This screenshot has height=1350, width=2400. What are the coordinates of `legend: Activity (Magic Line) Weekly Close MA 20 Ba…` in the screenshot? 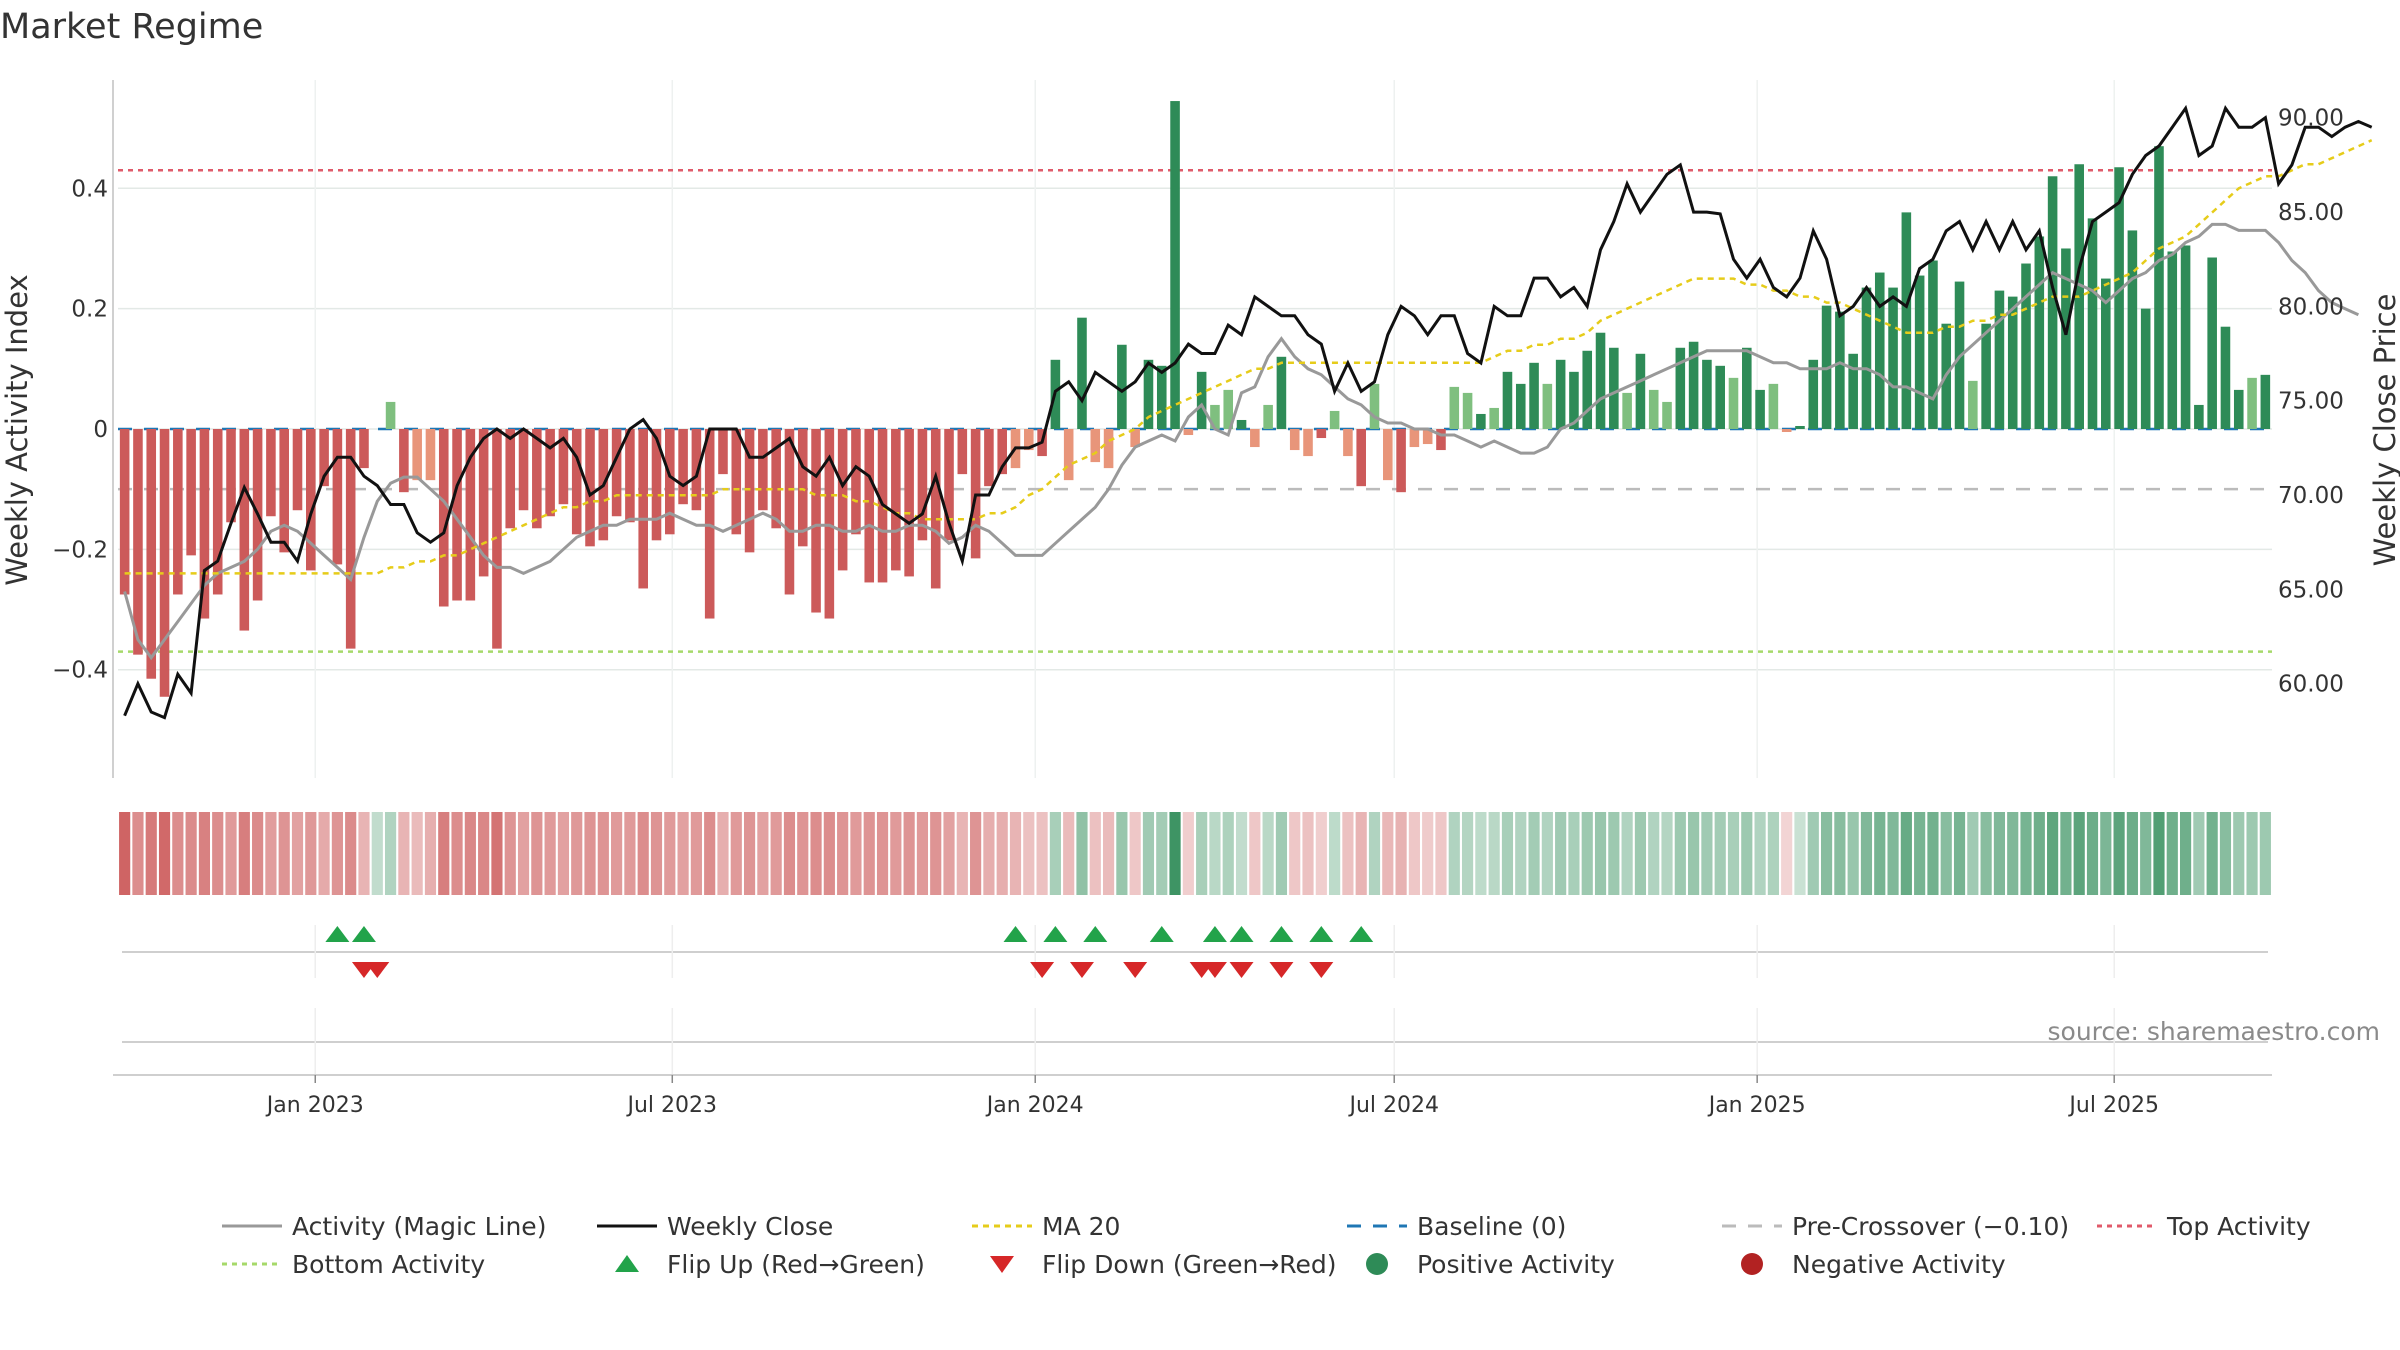 It's located at (1266, 1245).